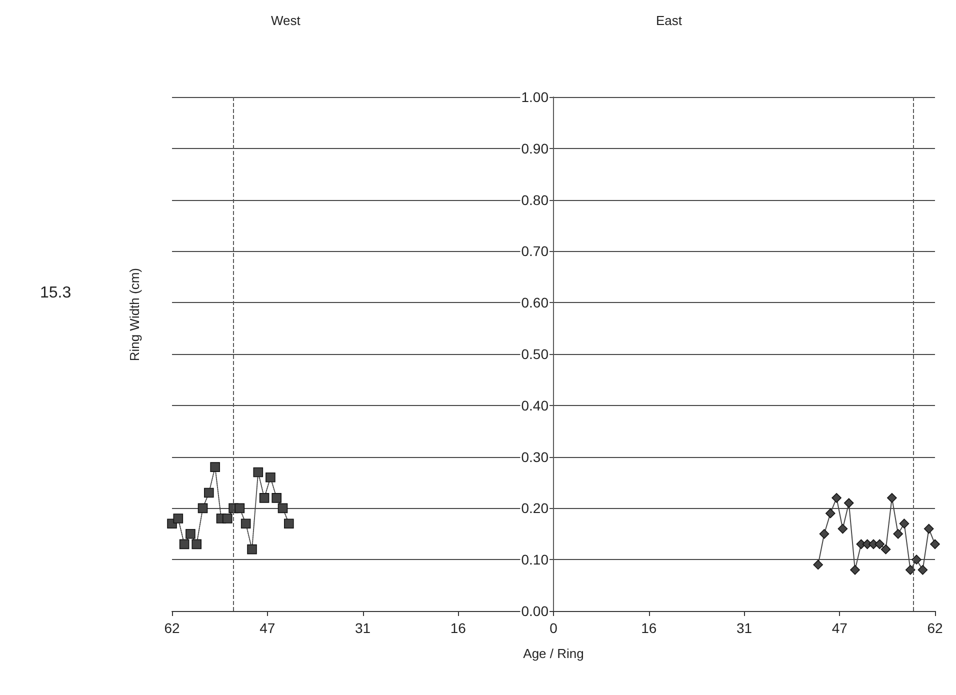 The height and width of the screenshot is (695, 956). Describe the element at coordinates (535, 611) in the screenshot. I see `y-tick-label: 0.00` at that location.